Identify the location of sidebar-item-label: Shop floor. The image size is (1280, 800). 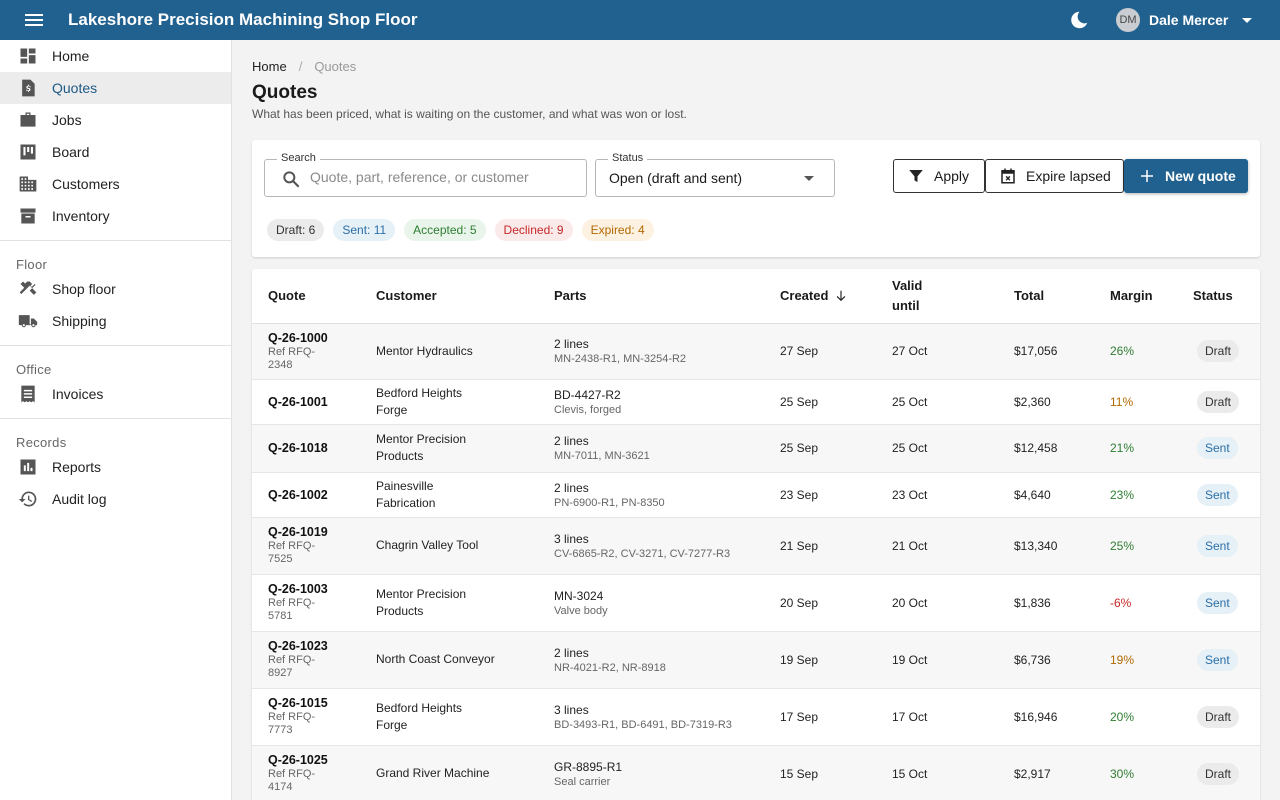
(84, 289).